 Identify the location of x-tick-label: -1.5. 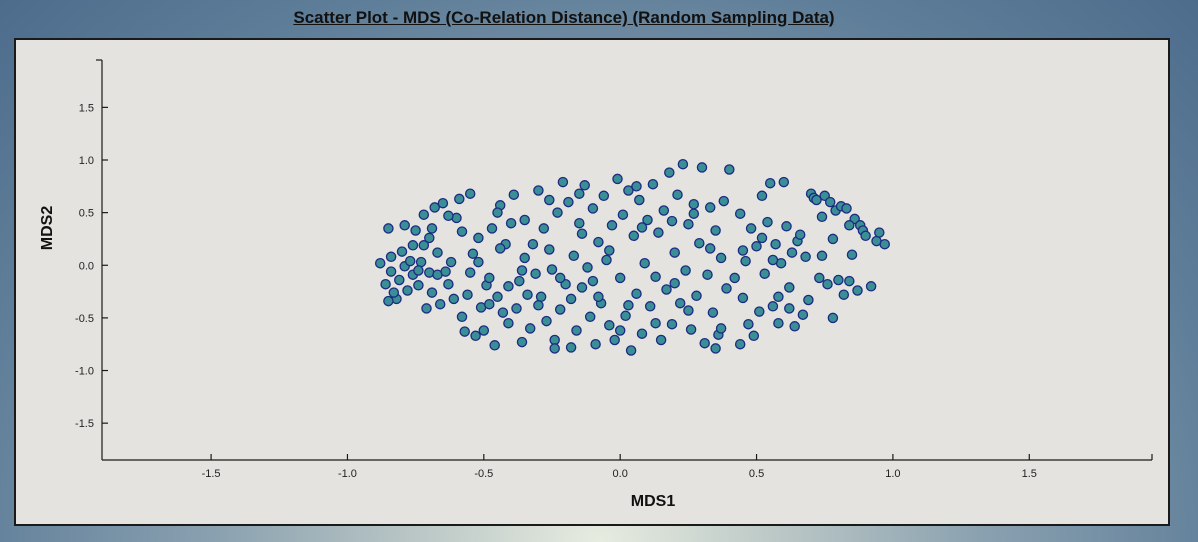
(211, 474).